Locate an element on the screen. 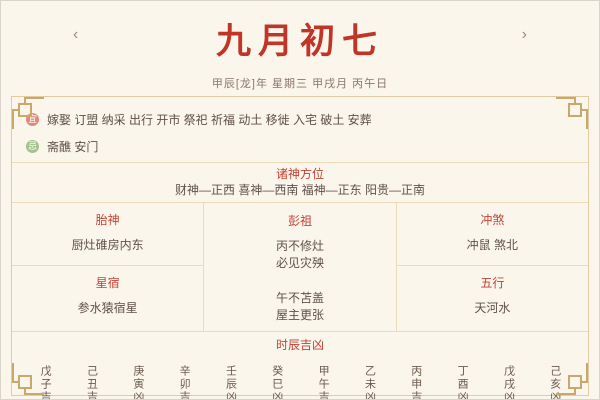 The height and width of the screenshot is (400, 600). inauspicious-row: 忌 斋醮 安门 is located at coordinates (300, 146).